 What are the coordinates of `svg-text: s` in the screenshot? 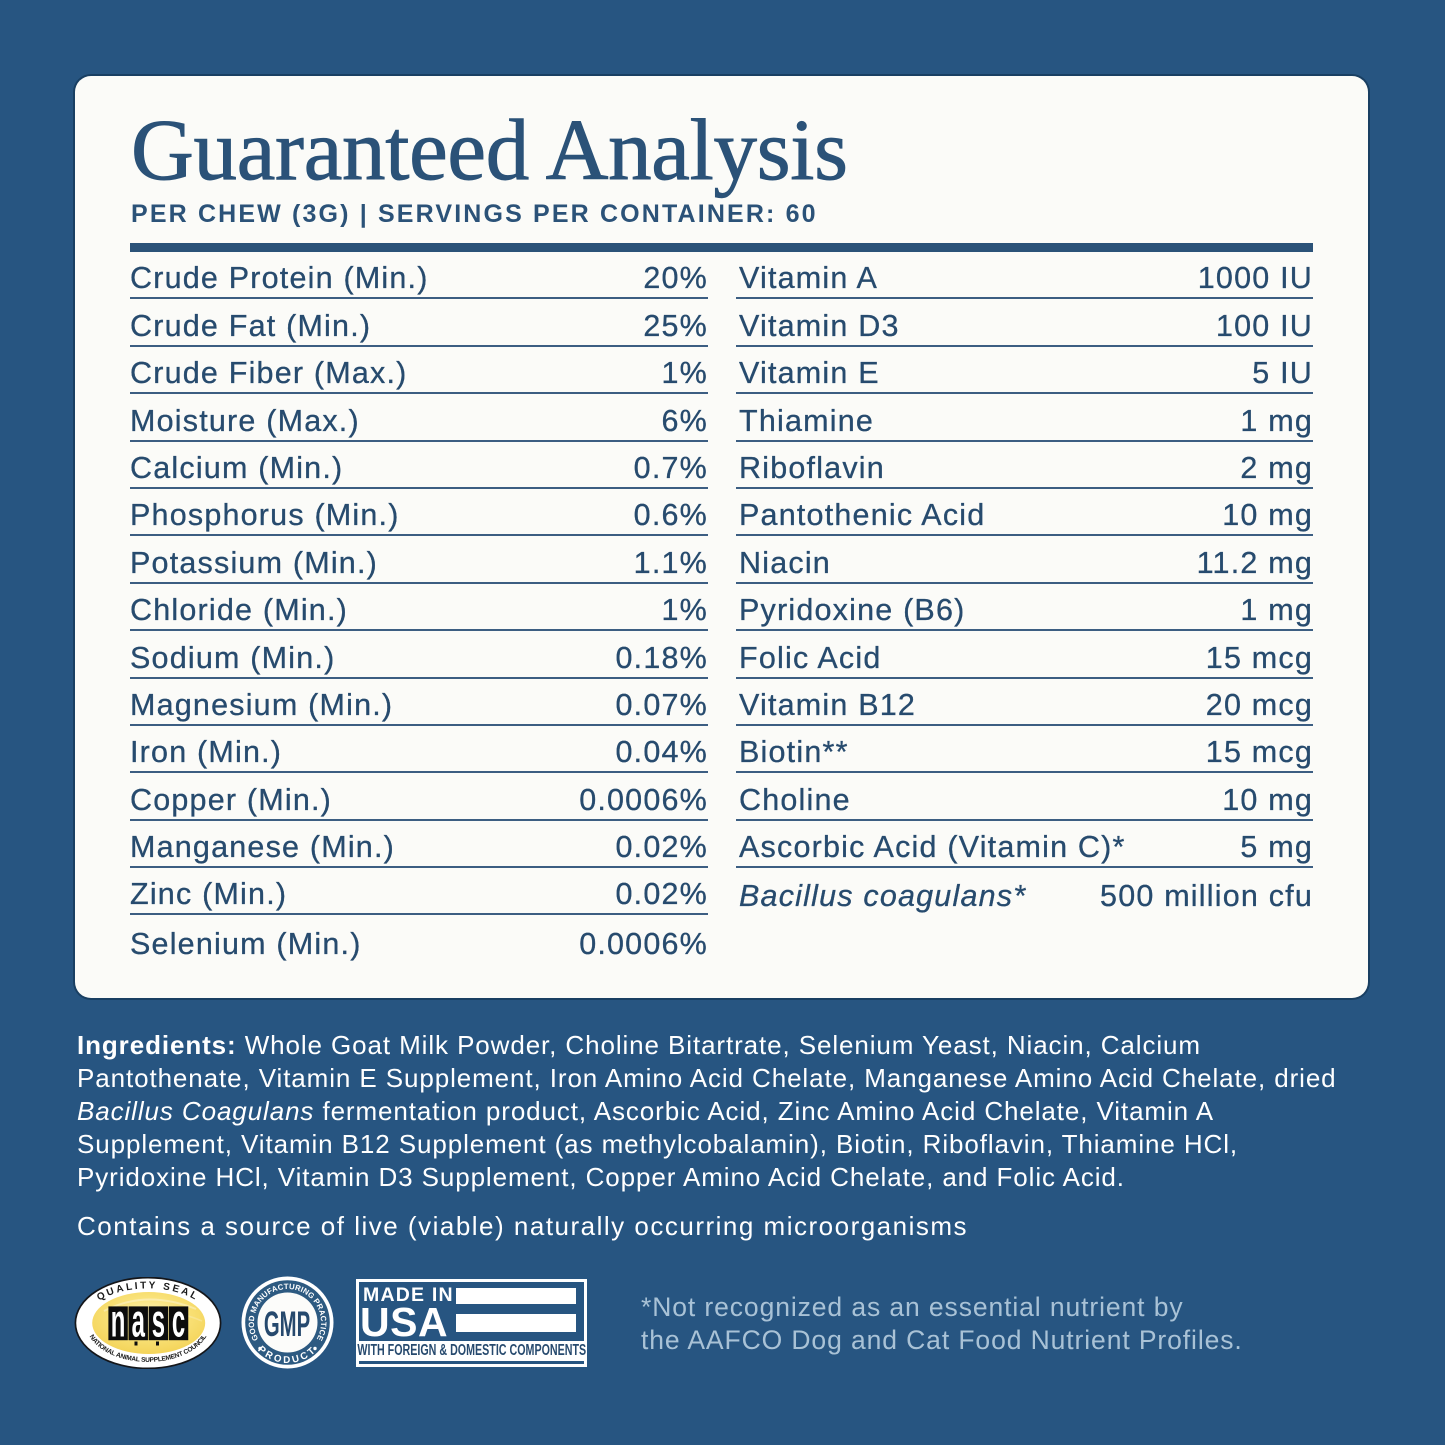 It's located at (158, 1320).